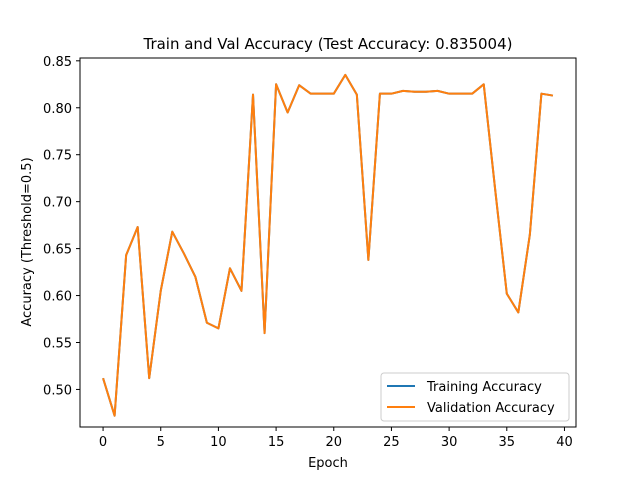  Describe the element at coordinates (491, 408) in the screenshot. I see `legend-label-validation: Validation Accuracy` at that location.